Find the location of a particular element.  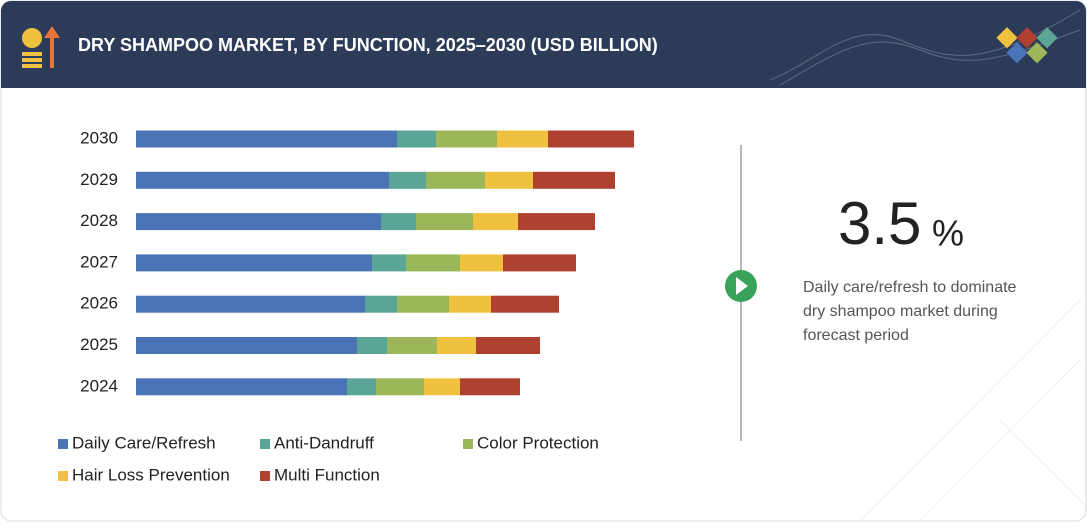

y-tick-label: 2030 is located at coordinates (99, 137).